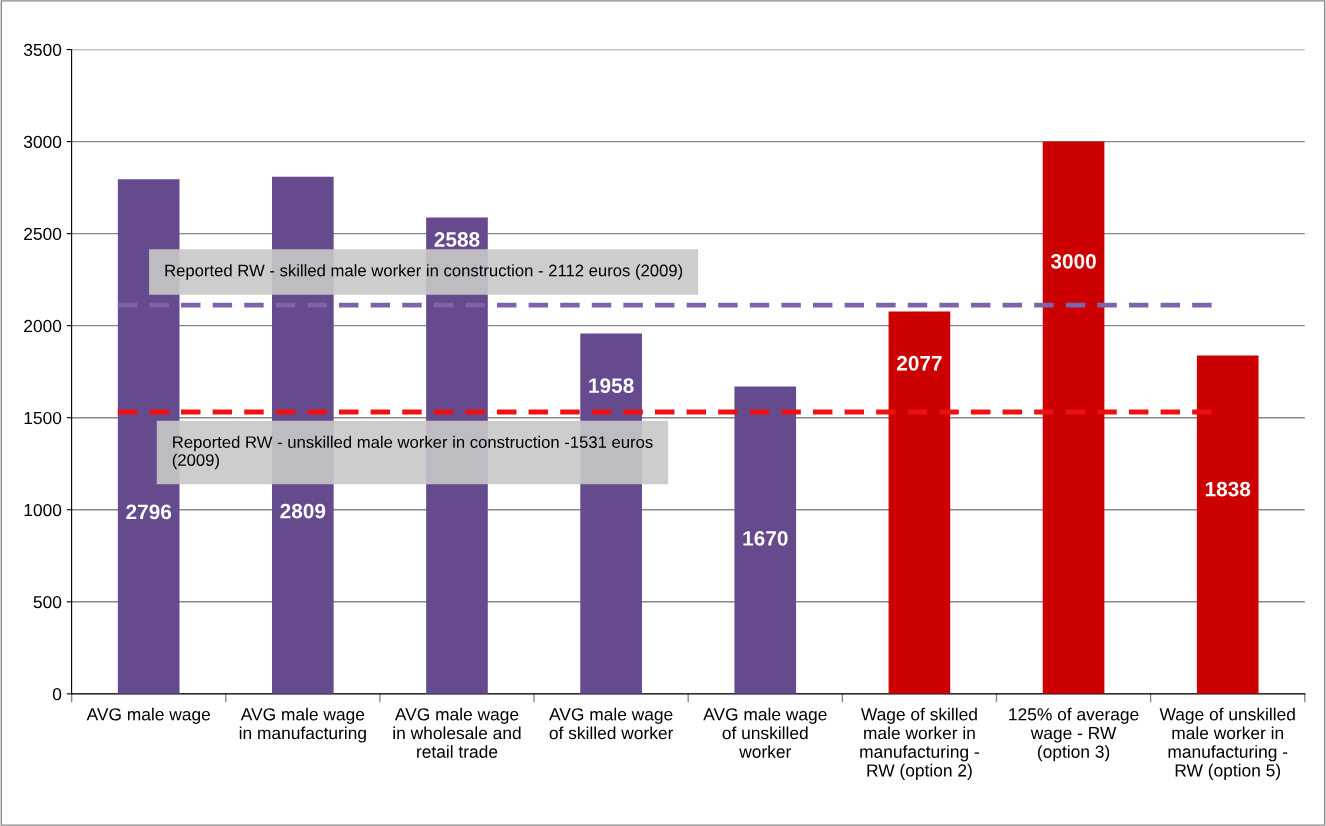 Image resolution: width=1326 pixels, height=826 pixels. Describe the element at coordinates (42, 142) in the screenshot. I see `y-tick-label: 3000` at that location.